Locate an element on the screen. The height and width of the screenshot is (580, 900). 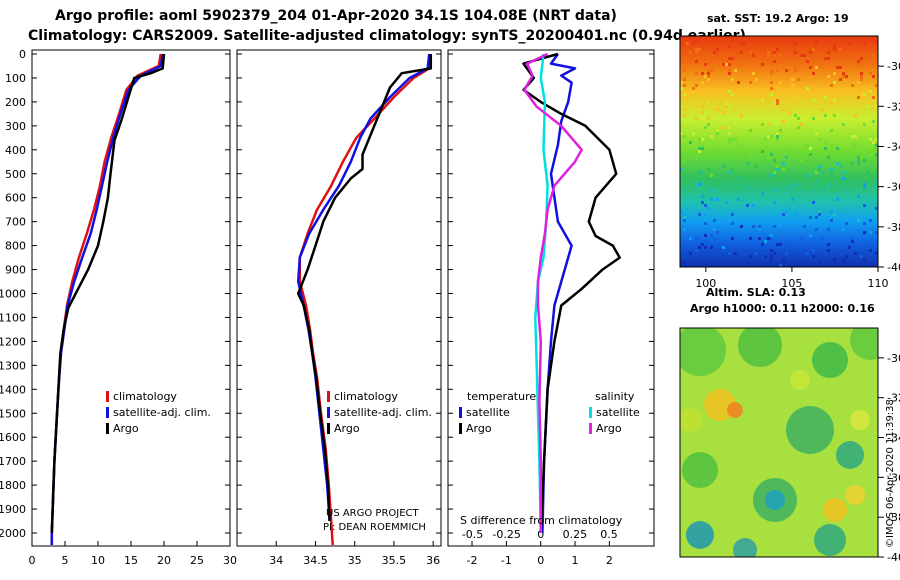
salinity-x-tick-label: 34.5 is located at coordinates (315, 560).